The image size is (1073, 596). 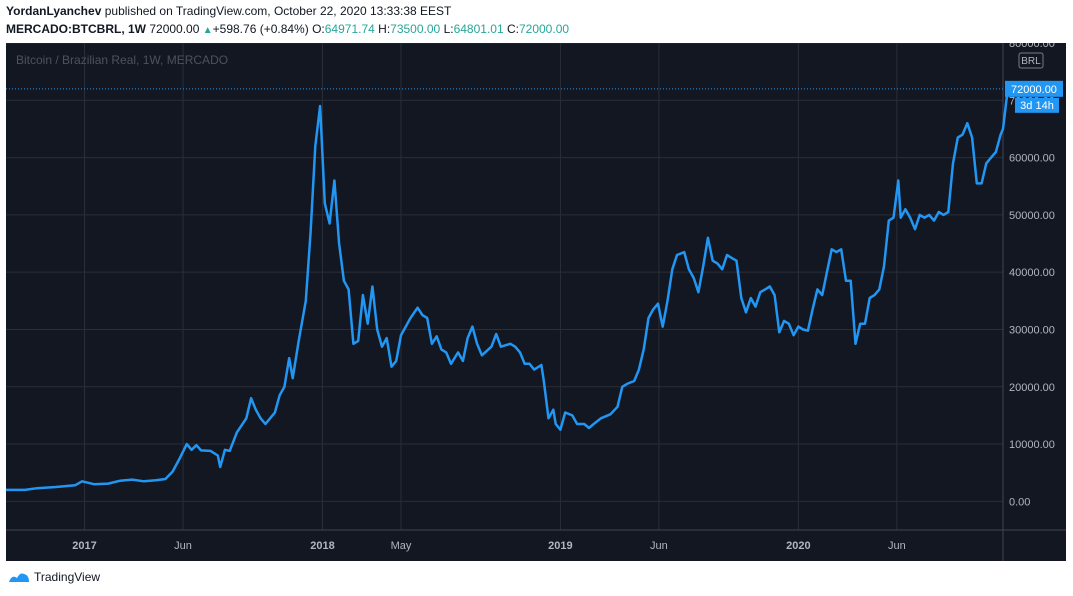 I want to click on up-triangle-icon: ▲, so click(x=207, y=30).